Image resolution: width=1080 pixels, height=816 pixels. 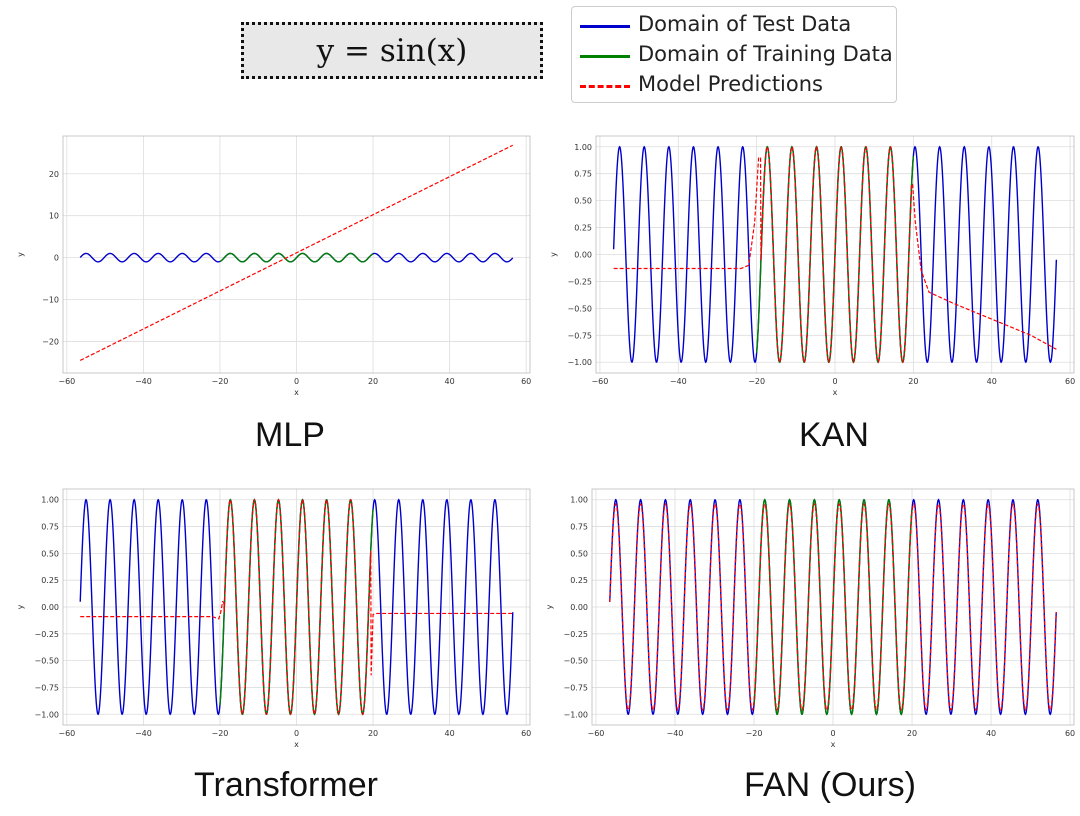 What do you see at coordinates (50, 527) in the screenshot?
I see `transformer-ytick-label-7: 0.75` at bounding box center [50, 527].